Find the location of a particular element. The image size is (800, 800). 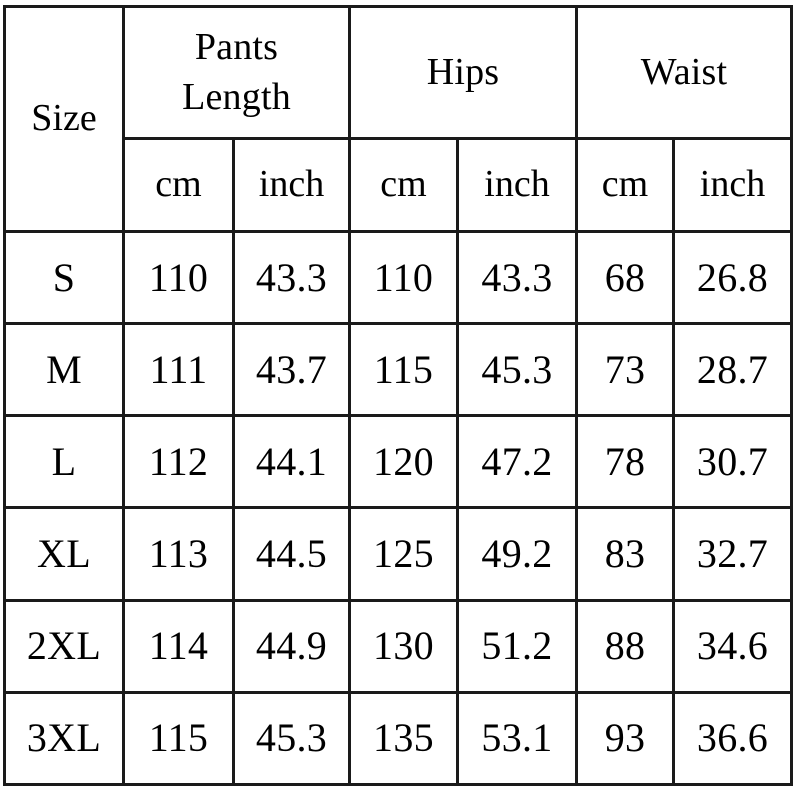

header-group-pants-length: Pants Length is located at coordinates (236, 72).